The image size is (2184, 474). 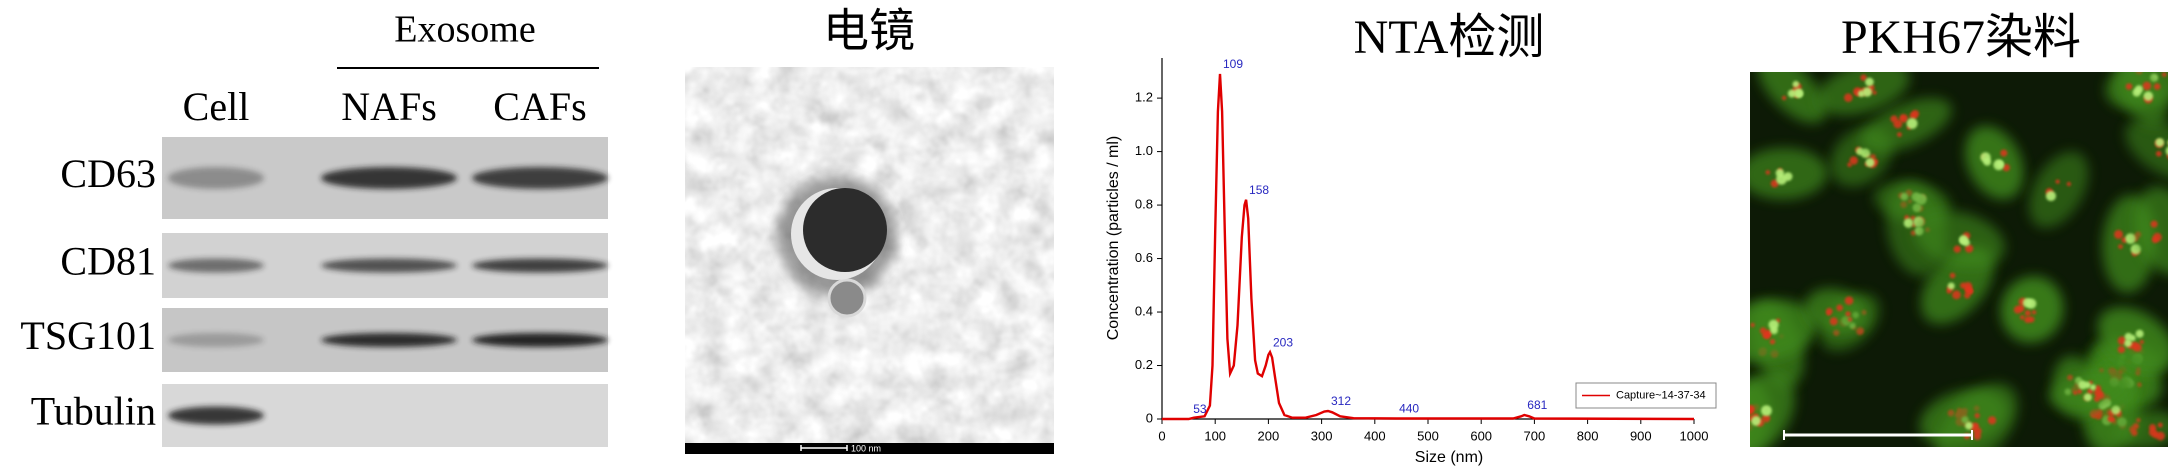 What do you see at coordinates (1144, 150) in the screenshot?
I see `y-tick-label: 1.0` at bounding box center [1144, 150].